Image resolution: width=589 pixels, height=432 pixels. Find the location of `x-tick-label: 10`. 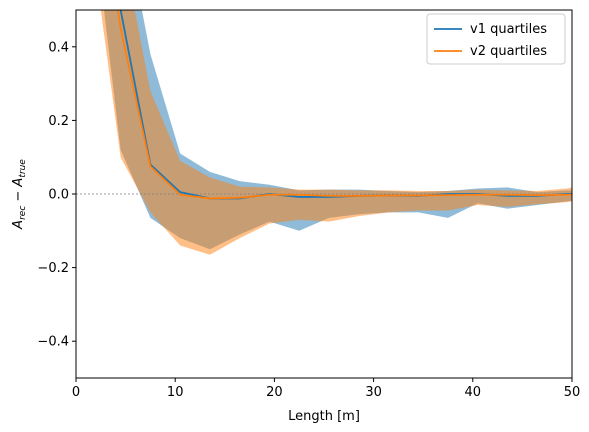

x-tick-label: 10 is located at coordinates (175, 392).